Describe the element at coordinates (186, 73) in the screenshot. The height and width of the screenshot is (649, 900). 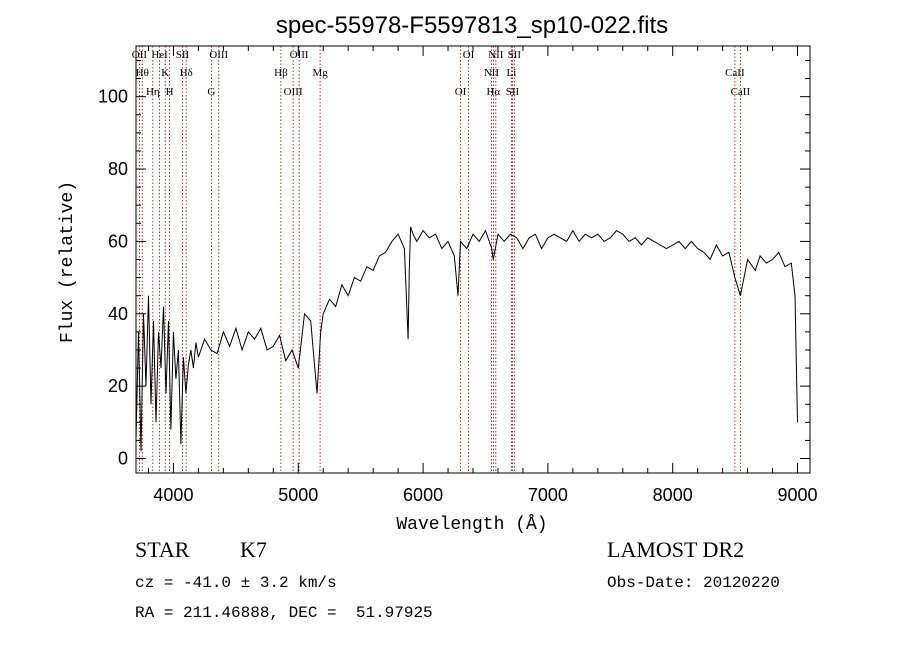
I see `line-marker-label: Hδ` at that location.